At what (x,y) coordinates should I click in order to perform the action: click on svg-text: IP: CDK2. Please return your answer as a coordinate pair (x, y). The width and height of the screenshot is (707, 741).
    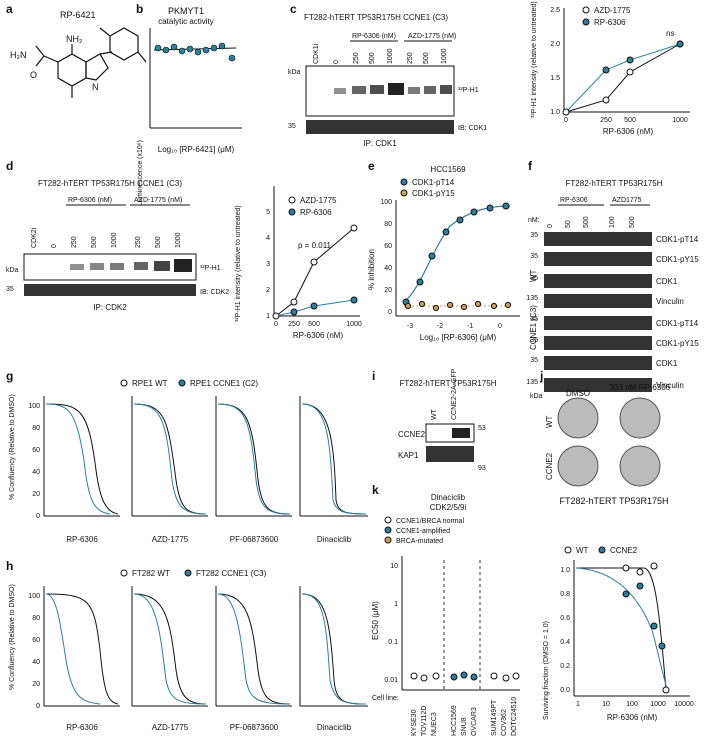
    Looking at the image, I should click on (110, 307).